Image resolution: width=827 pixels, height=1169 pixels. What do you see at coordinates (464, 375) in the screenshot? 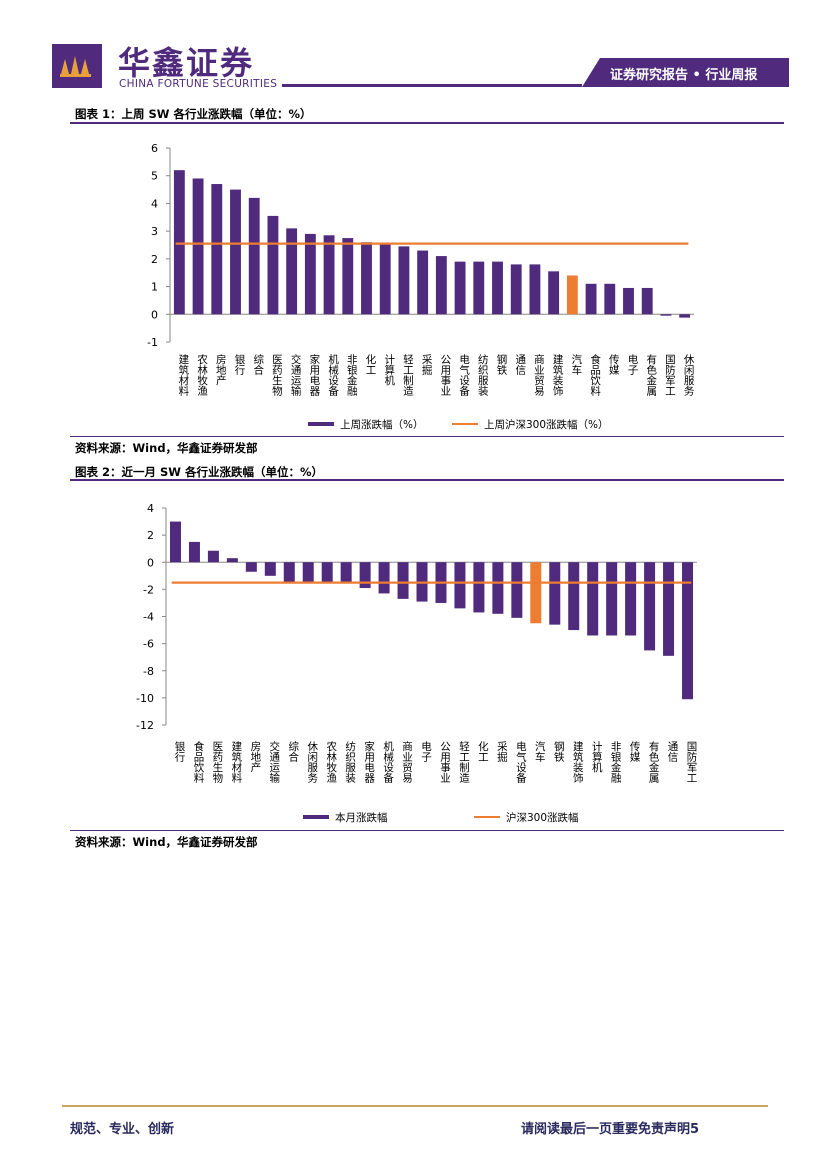
I see `x-tick-label: 电气设备` at bounding box center [464, 375].